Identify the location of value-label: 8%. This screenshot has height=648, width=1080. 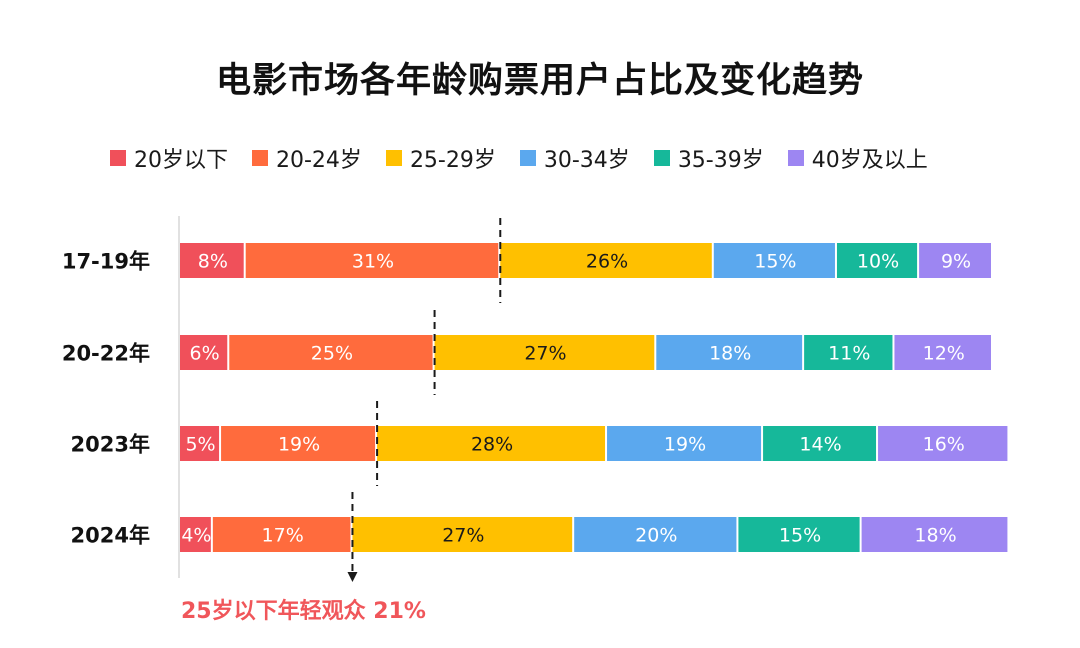
(213, 262).